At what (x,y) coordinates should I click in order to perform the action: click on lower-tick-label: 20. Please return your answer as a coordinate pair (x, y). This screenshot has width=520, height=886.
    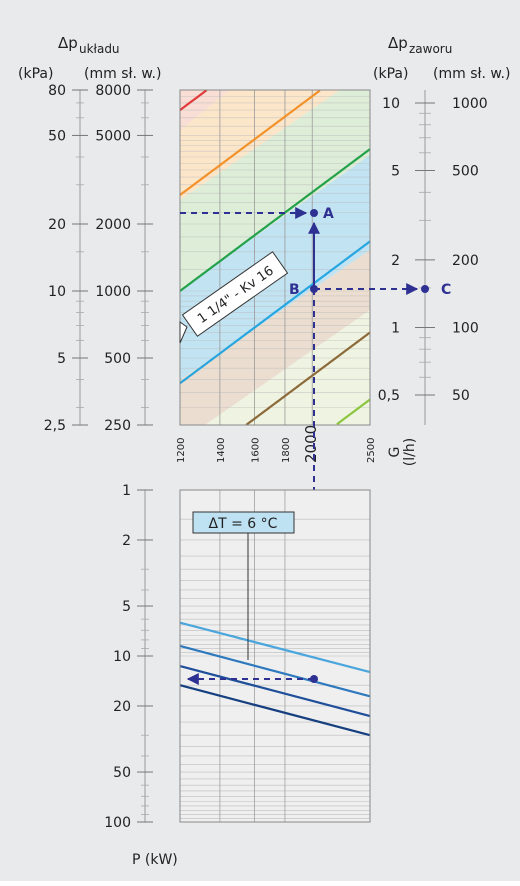
    Looking at the image, I should click on (122, 707).